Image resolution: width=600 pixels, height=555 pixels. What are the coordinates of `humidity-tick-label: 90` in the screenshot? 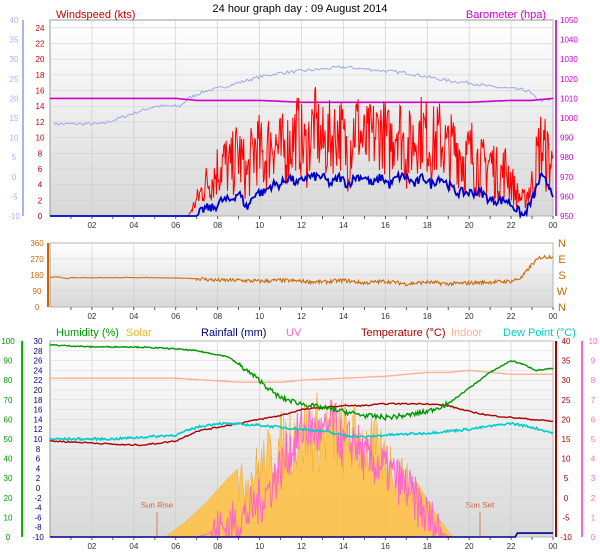 It's located at (8, 361).